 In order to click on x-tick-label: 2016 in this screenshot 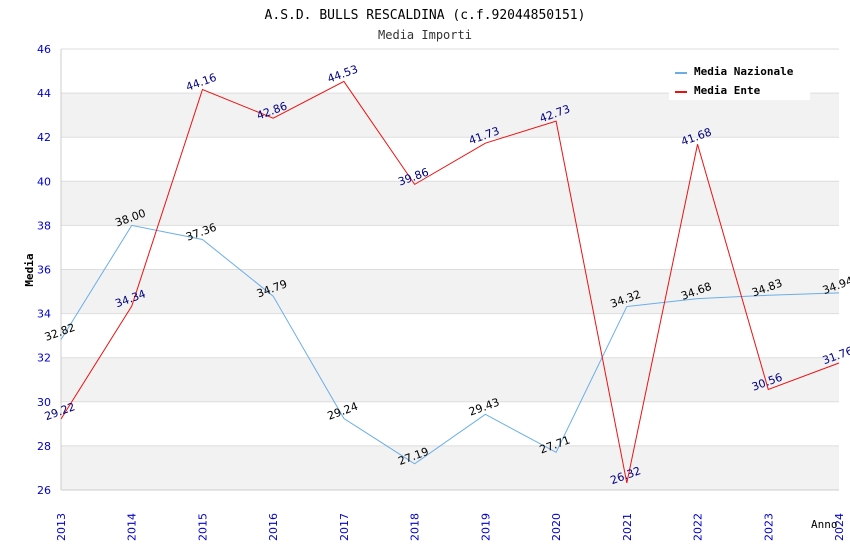, I will do `click(273, 527)`.